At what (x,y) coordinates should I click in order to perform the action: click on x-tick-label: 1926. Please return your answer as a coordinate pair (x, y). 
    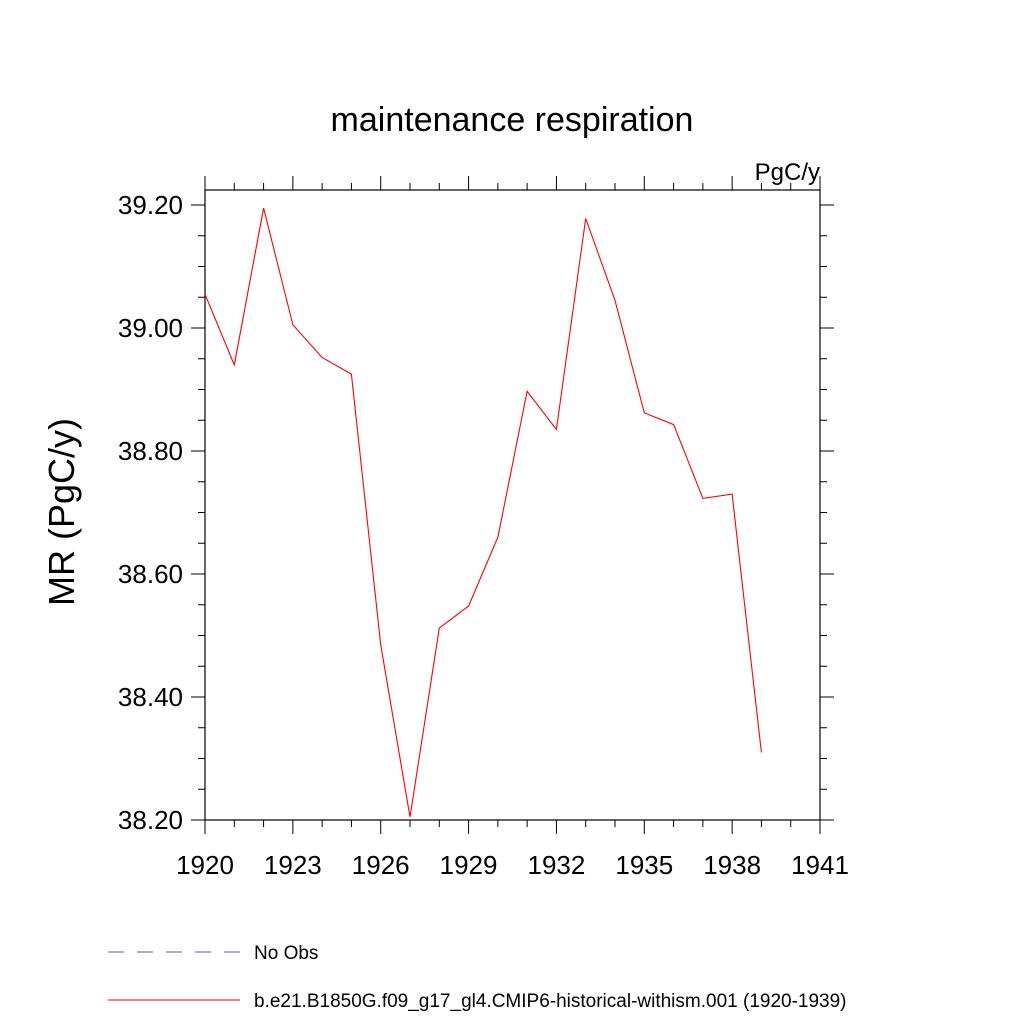
    Looking at the image, I should click on (381, 865).